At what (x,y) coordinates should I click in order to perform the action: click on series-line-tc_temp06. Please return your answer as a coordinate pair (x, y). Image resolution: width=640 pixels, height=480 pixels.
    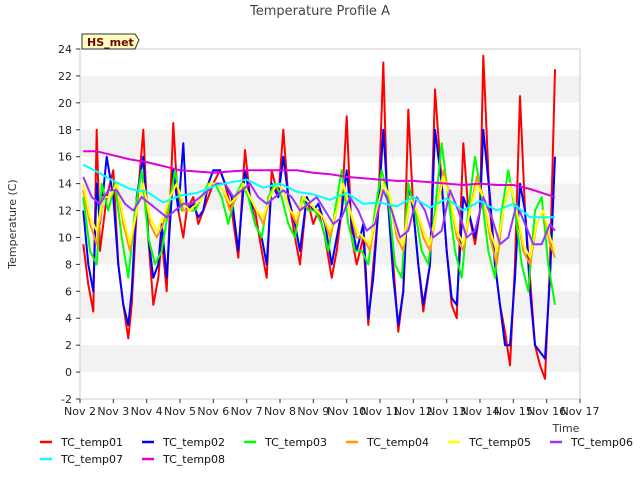
    Looking at the image, I should click on (319, 211).